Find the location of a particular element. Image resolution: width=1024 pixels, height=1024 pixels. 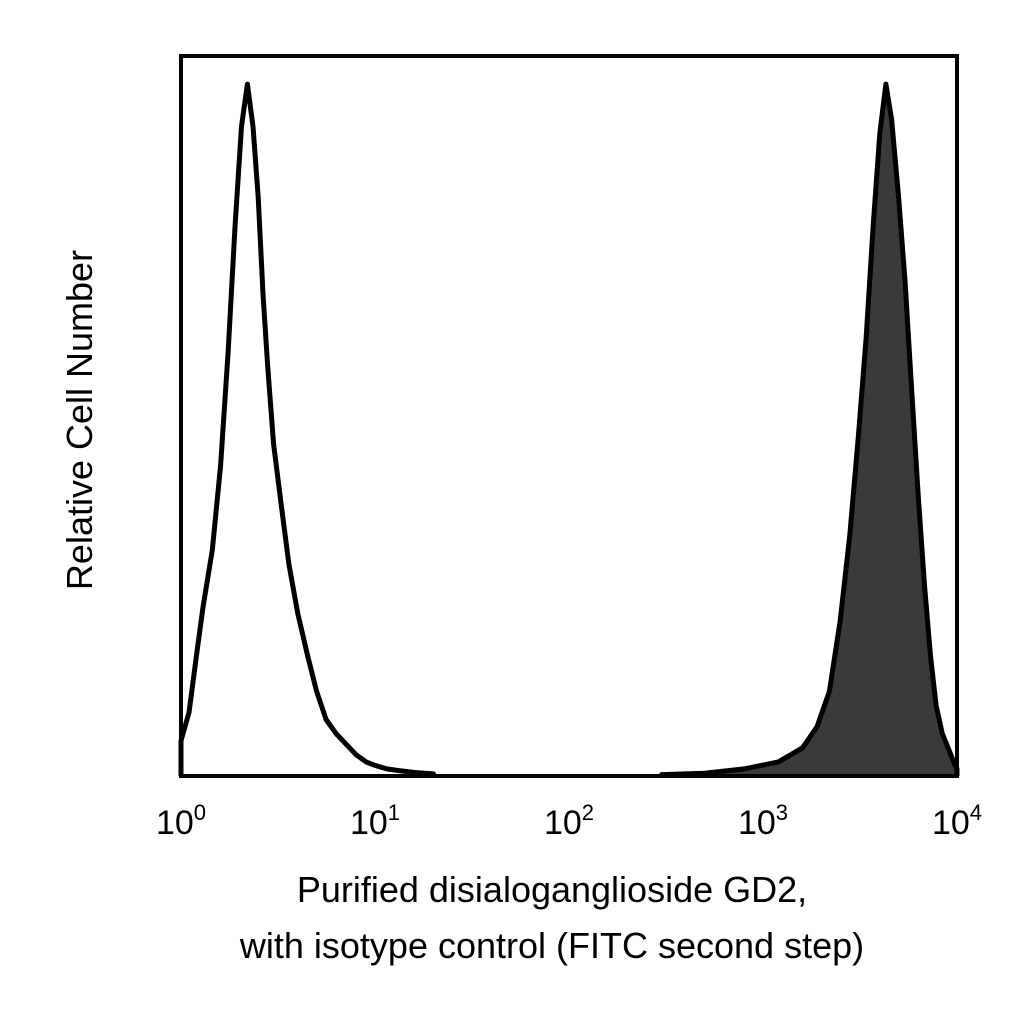

x-tick-label: 10⁰ is located at coordinates (181, 821).